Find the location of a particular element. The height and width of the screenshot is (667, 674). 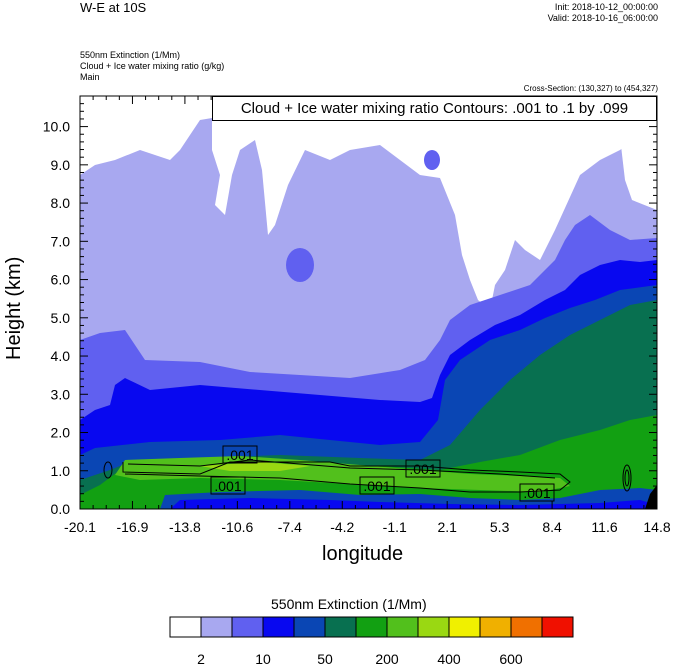

x-tick-label: 14.8 is located at coordinates (656, 527).